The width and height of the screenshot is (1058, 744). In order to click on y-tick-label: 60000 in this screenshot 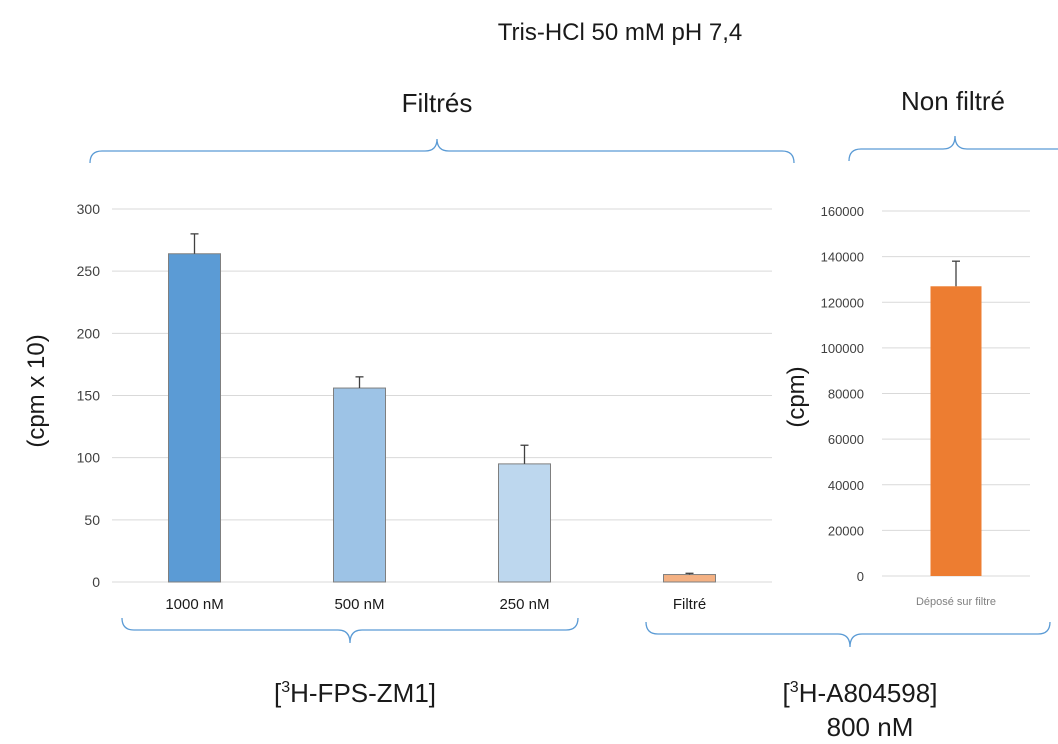, I will do `click(846, 439)`.